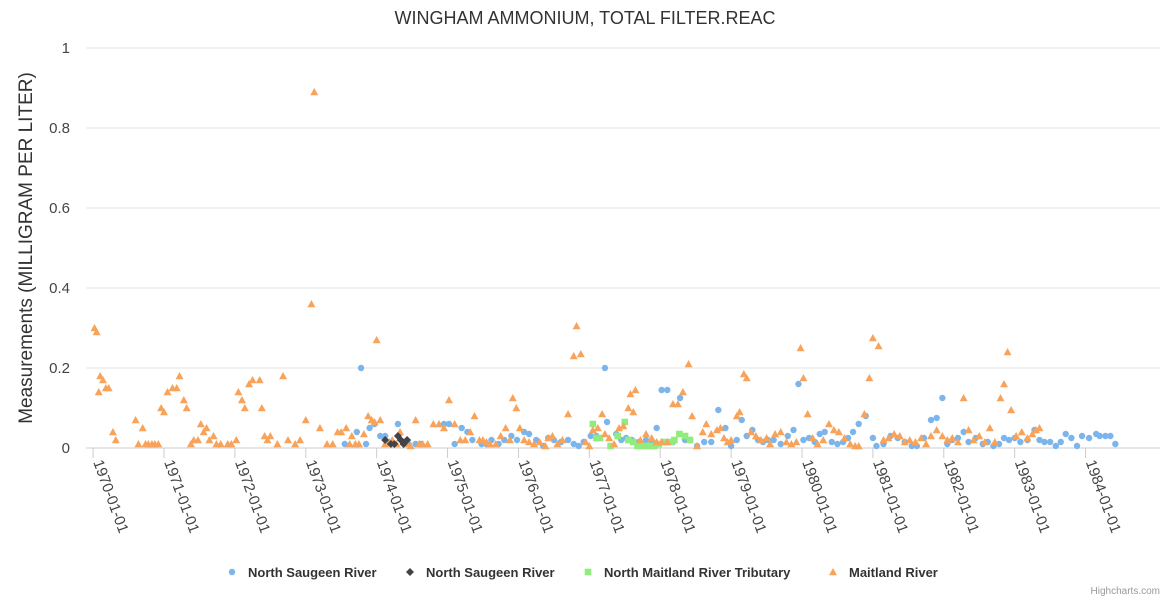  I want to click on x-tick-label: 1984-01-01, so click(1103, 497).